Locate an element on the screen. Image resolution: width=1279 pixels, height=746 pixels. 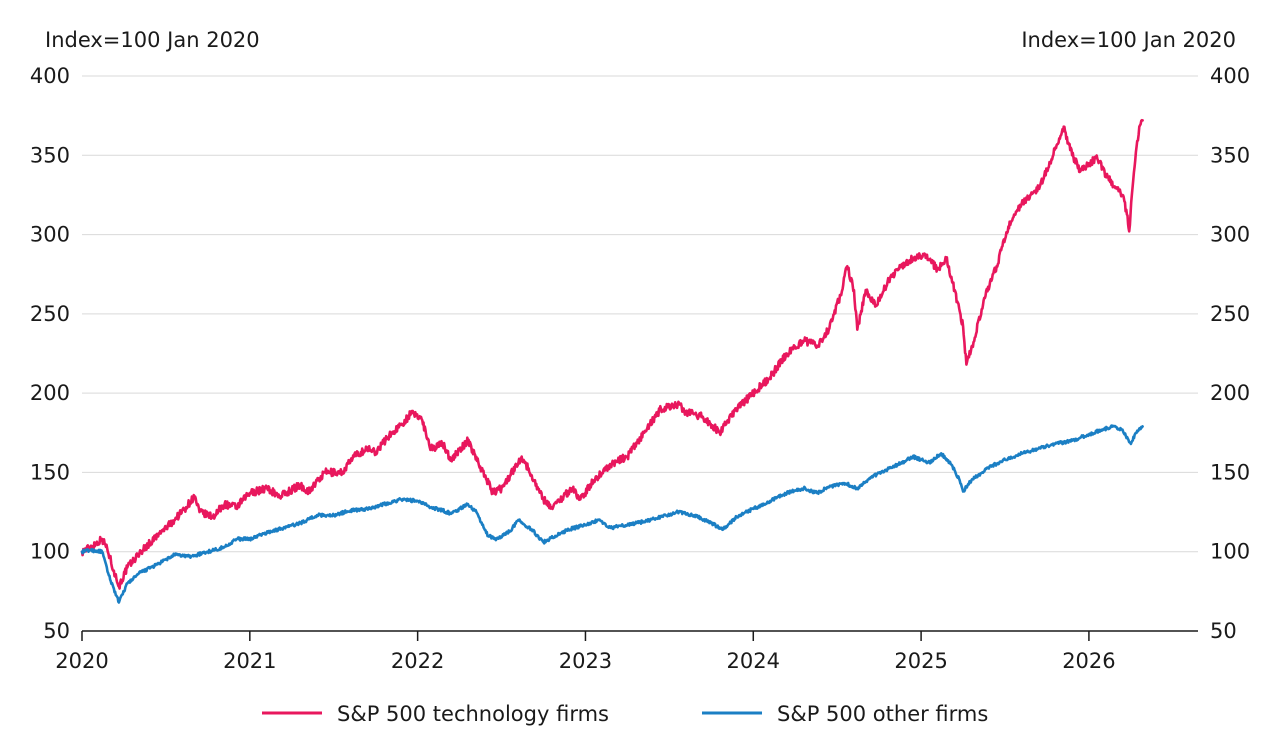
right-y-tick-label: 350 is located at coordinates (1230, 155).